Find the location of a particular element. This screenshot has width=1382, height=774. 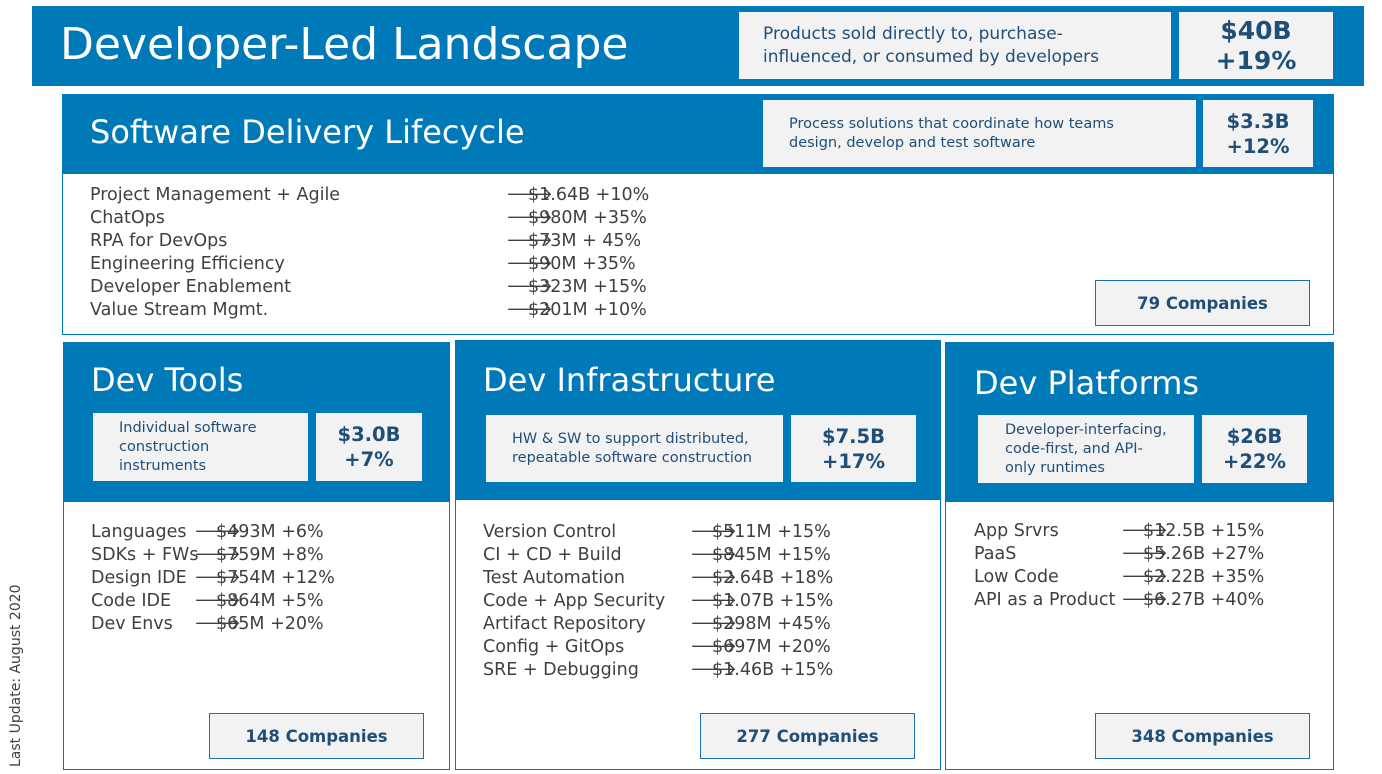

item-value-wrap: 🡒$980M +35% is located at coordinates (576, 218).